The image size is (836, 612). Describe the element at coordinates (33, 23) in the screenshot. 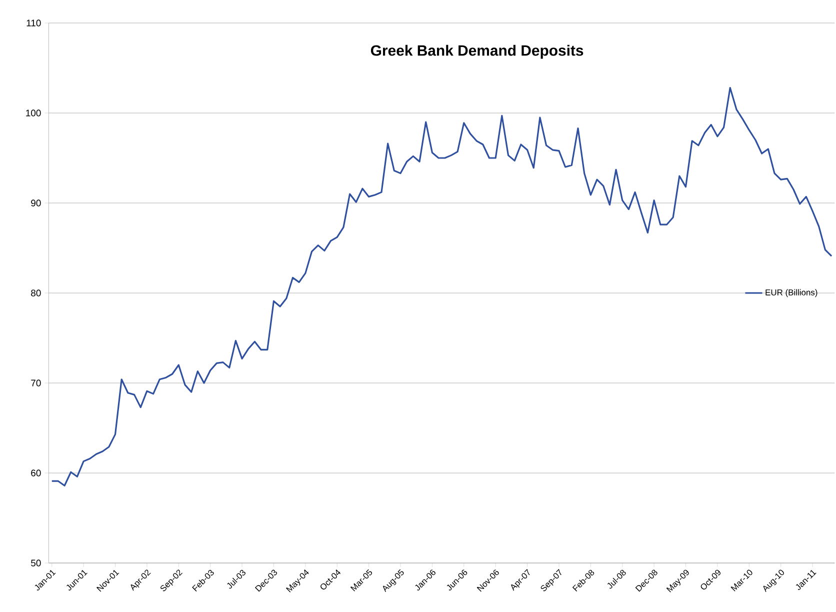

I see `y-tick-label: 110` at that location.